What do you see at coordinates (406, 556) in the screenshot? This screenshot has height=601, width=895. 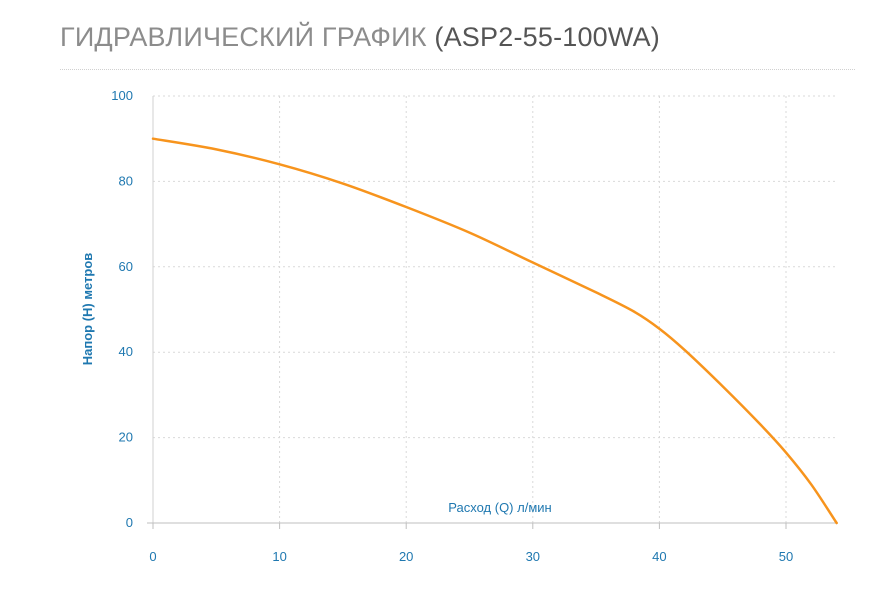 I see `x-tick-label: 20` at bounding box center [406, 556].